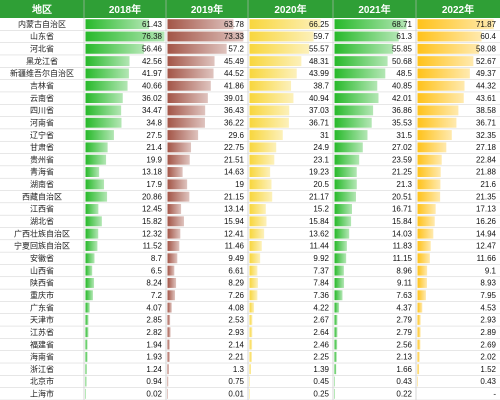  I want to click on value-label: 61.3, so click(404, 36).